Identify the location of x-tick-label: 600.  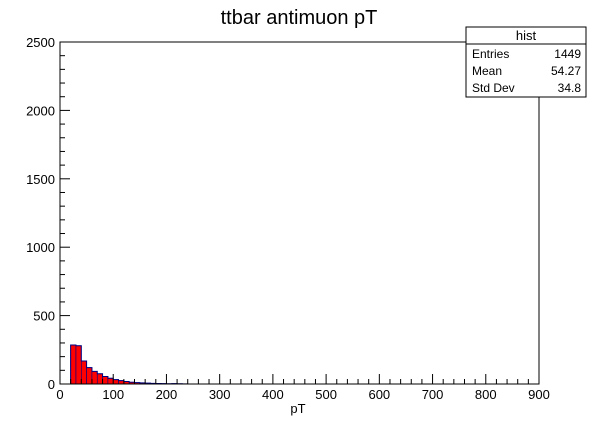
(379, 394).